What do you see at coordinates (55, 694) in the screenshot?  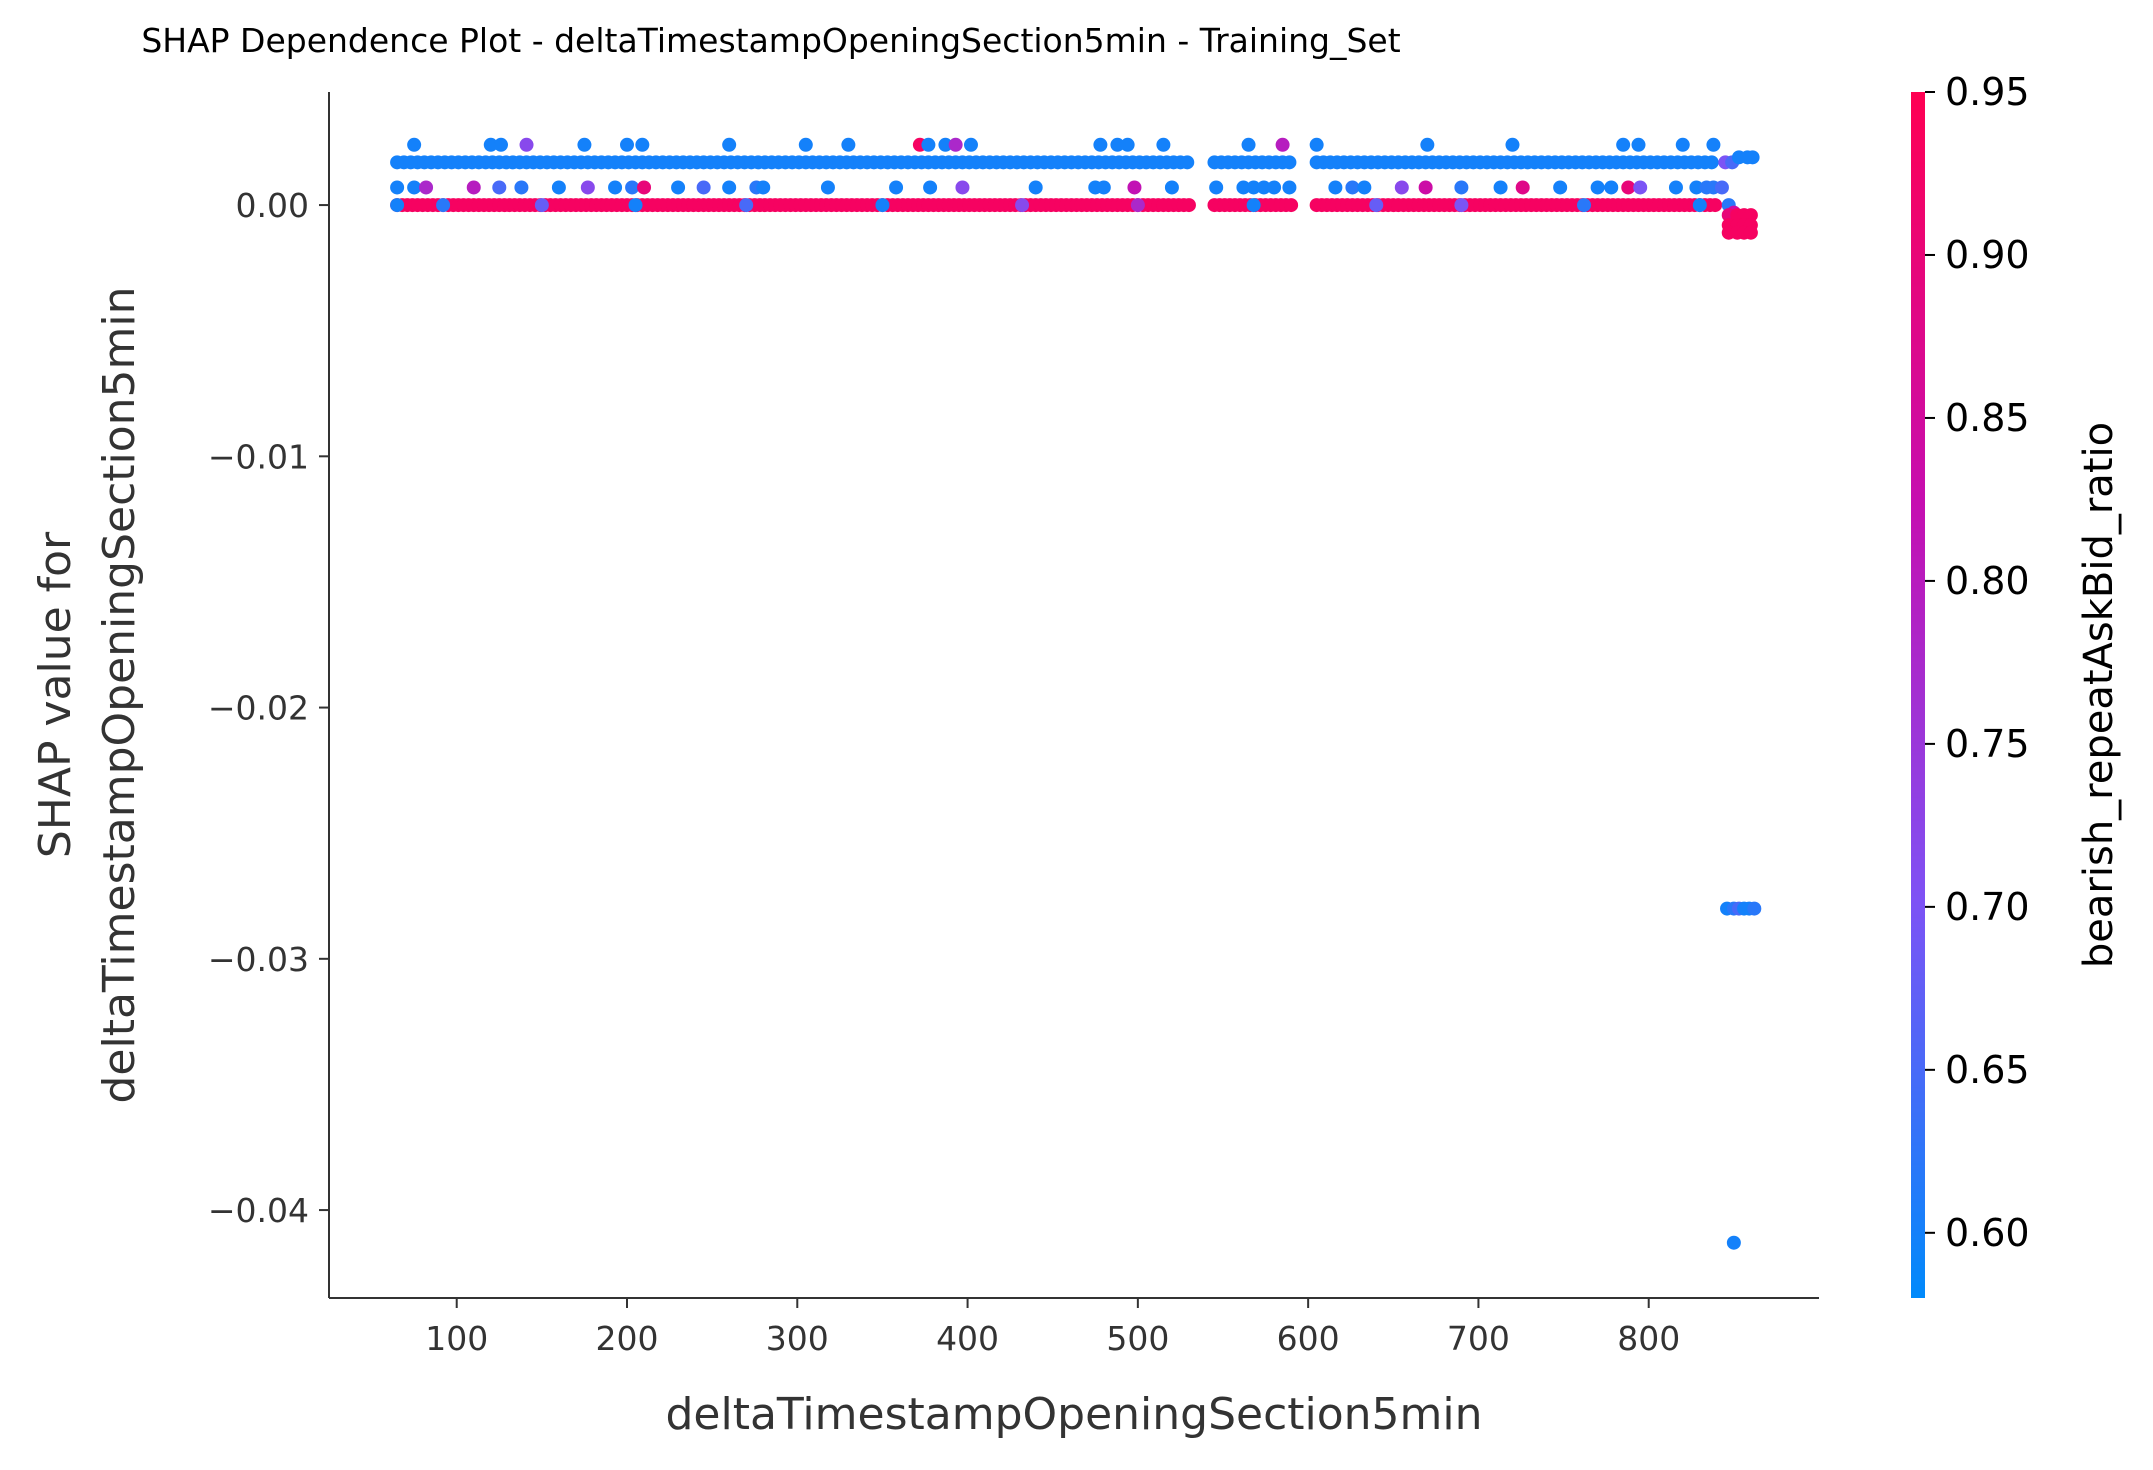 I see `y-axis-label-line1: SHAP value for` at bounding box center [55, 694].